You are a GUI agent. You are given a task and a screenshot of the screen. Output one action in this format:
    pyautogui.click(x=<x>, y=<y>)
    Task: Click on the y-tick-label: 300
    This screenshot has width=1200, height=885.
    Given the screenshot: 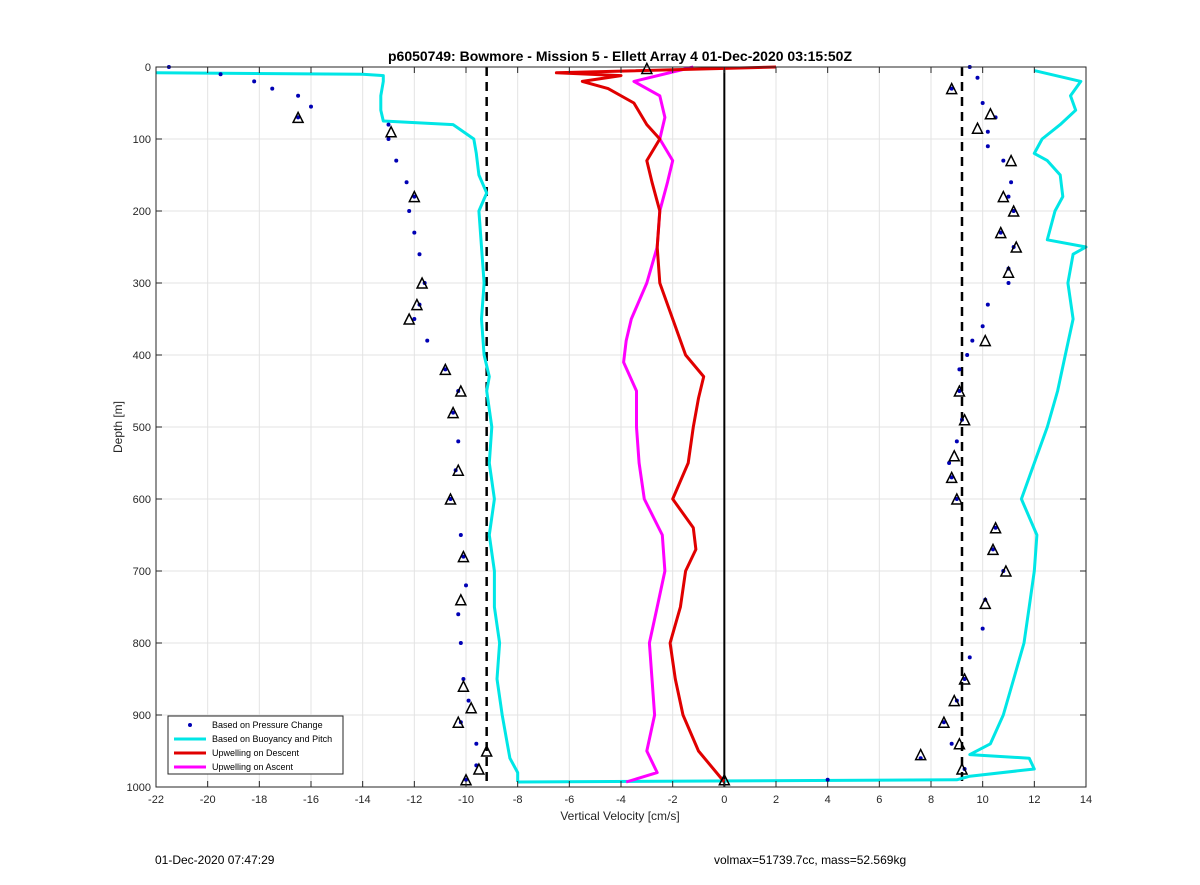 What is the action you would take?
    pyautogui.click(x=142, y=284)
    